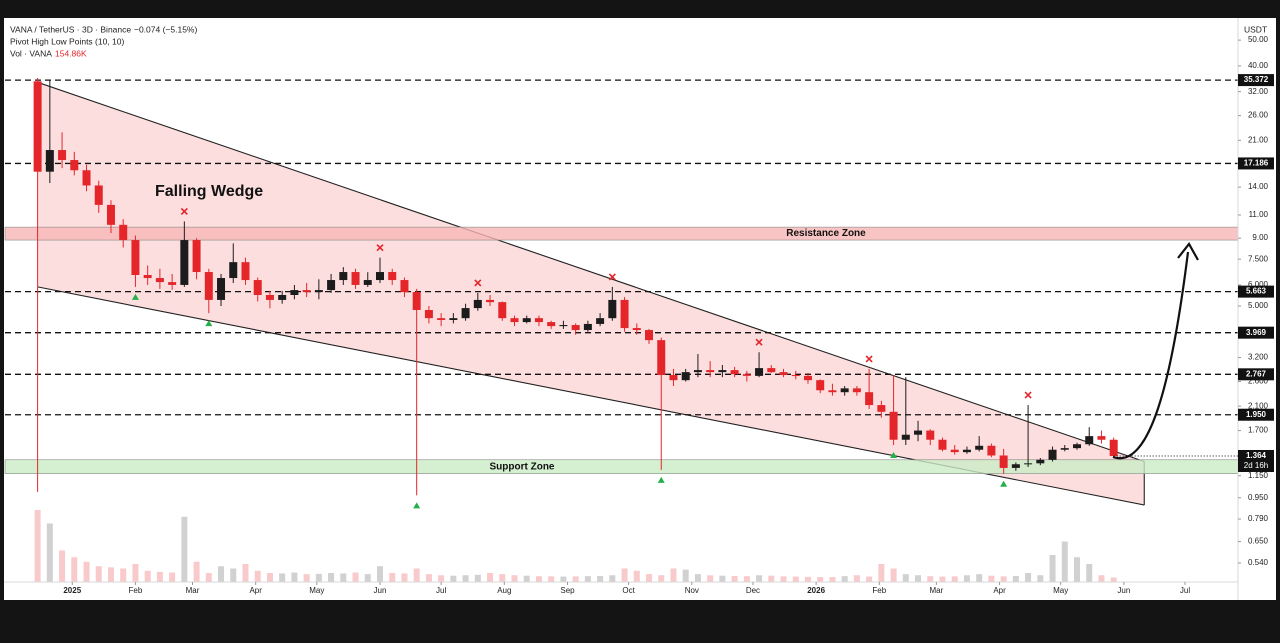 The width and height of the screenshot is (1280, 643). Describe the element at coordinates (1258, 284) in the screenshot. I see `y-tick-label: 6.000` at that location.